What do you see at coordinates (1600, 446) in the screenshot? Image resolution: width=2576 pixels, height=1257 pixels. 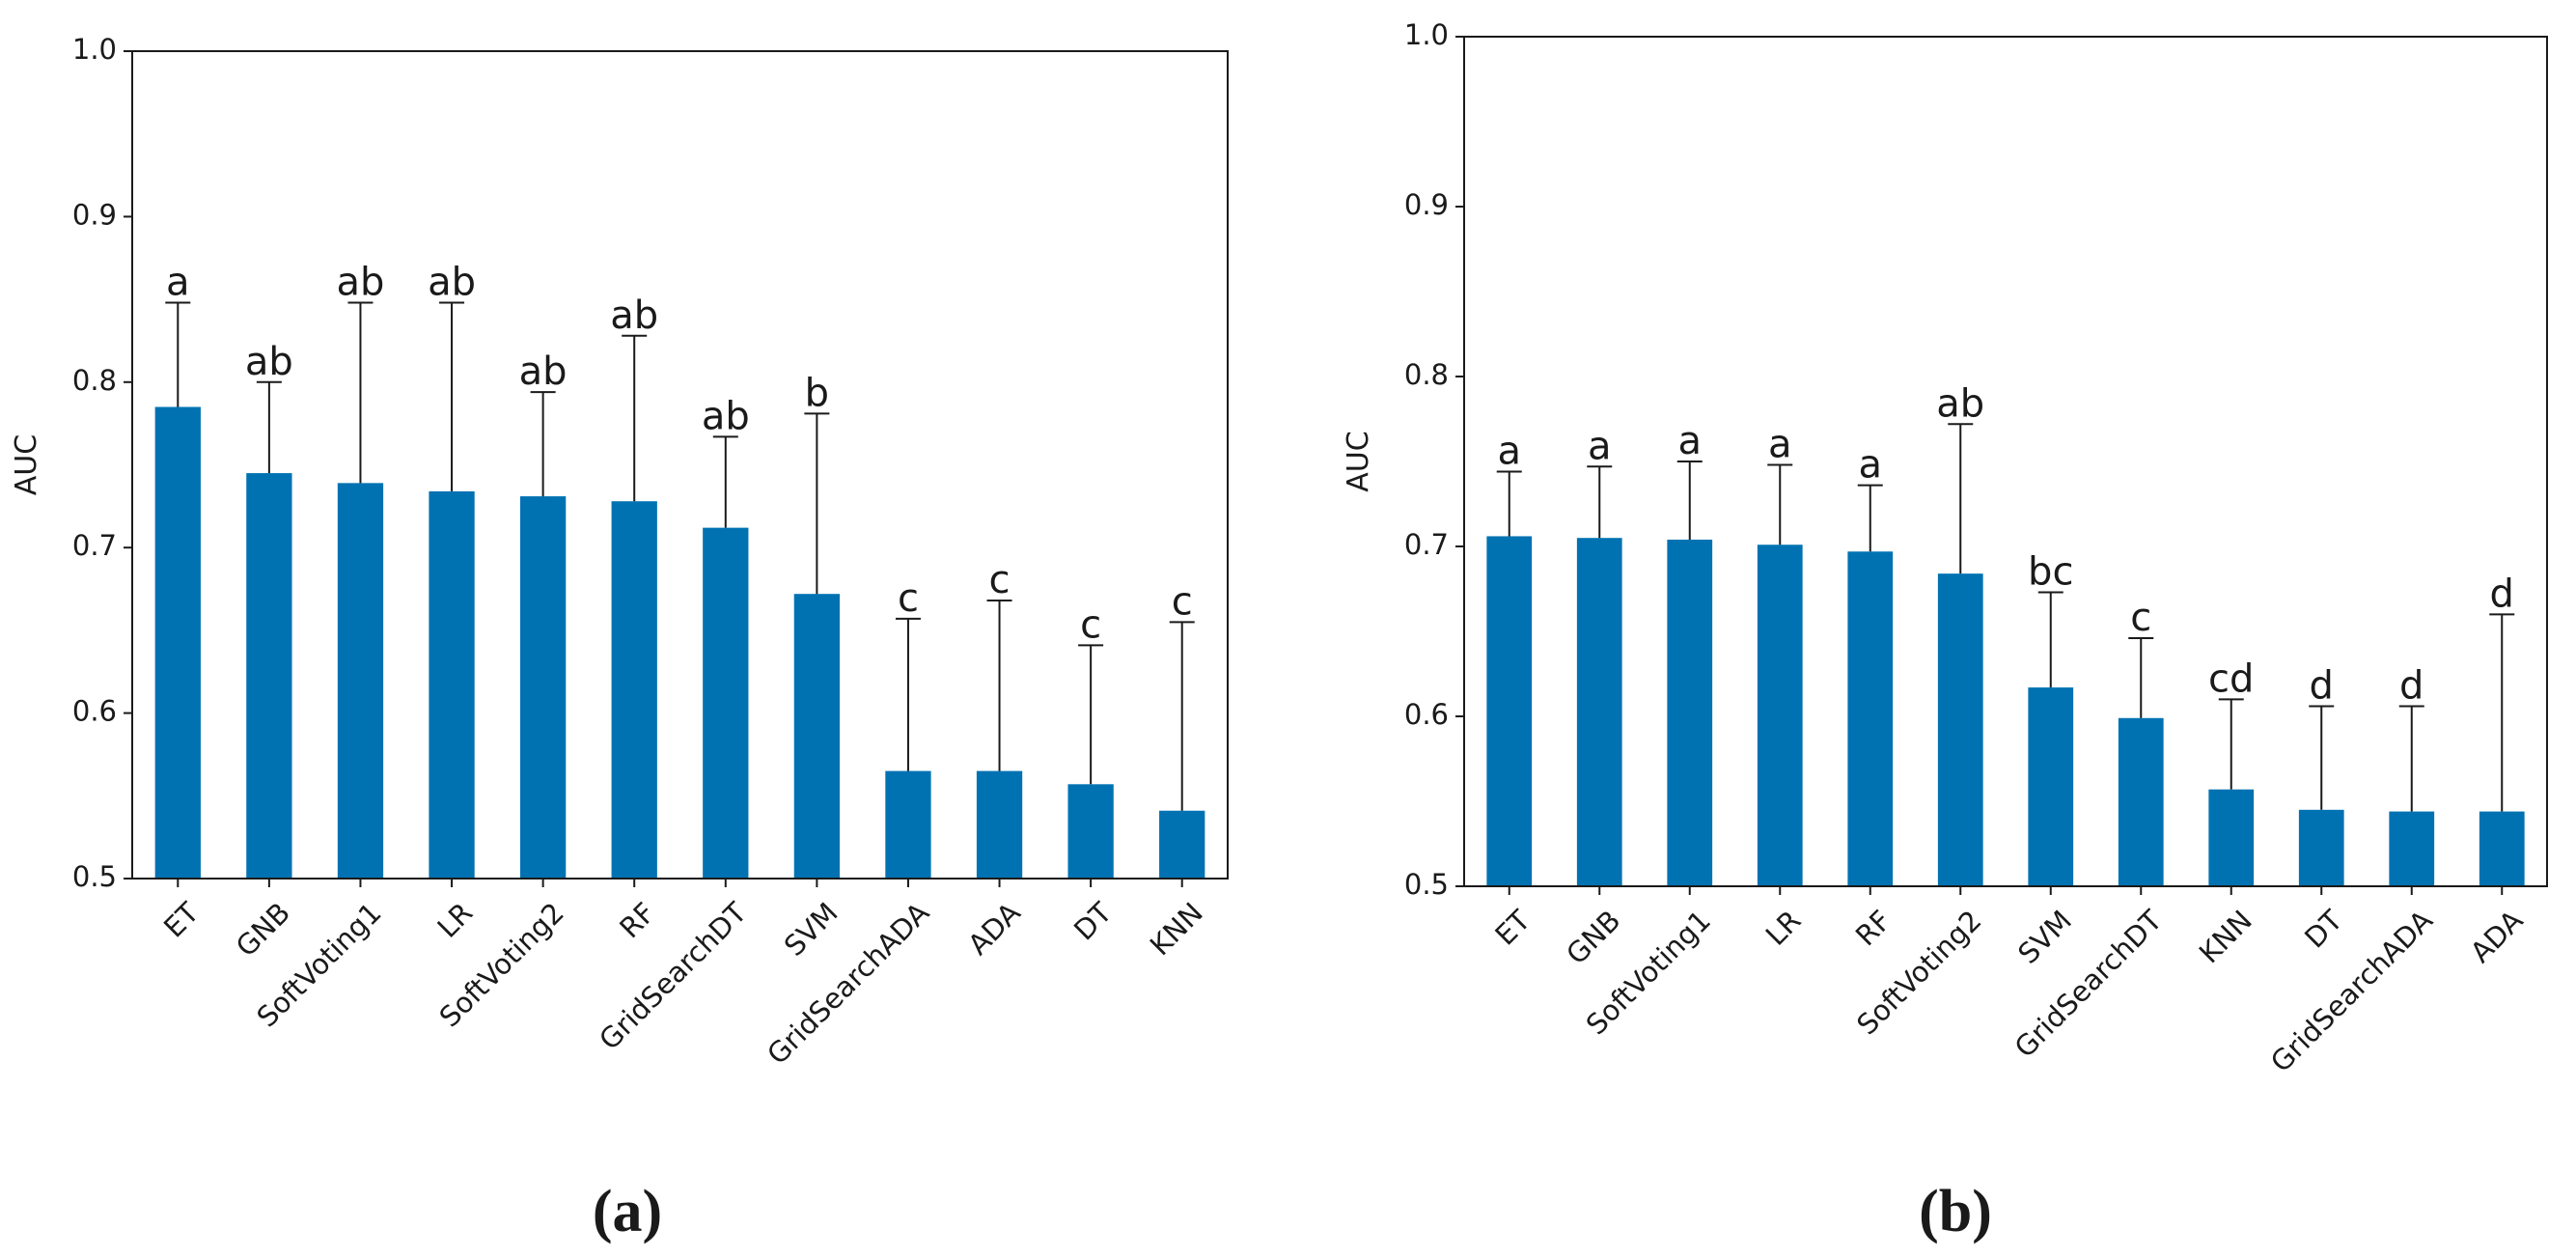 I see `significance-letter-gnb: a` at bounding box center [1600, 446].